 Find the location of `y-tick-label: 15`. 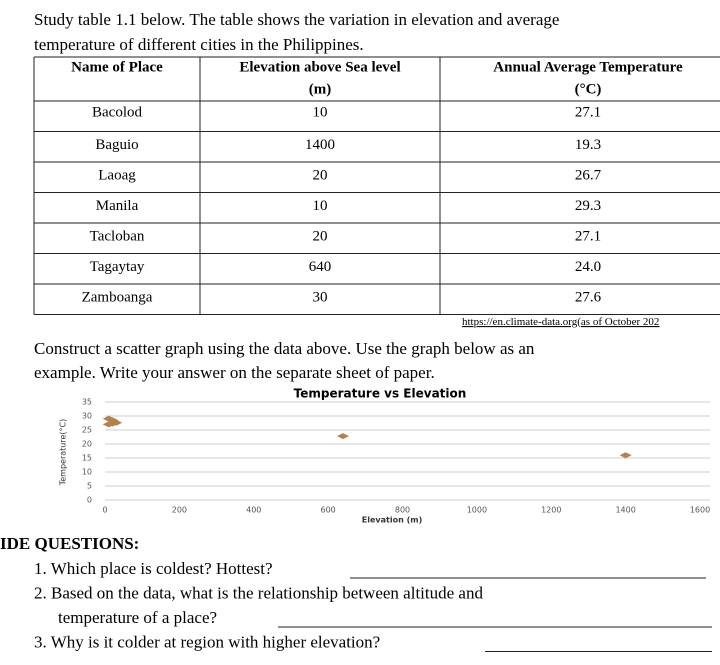

y-tick-label: 15 is located at coordinates (87, 458).